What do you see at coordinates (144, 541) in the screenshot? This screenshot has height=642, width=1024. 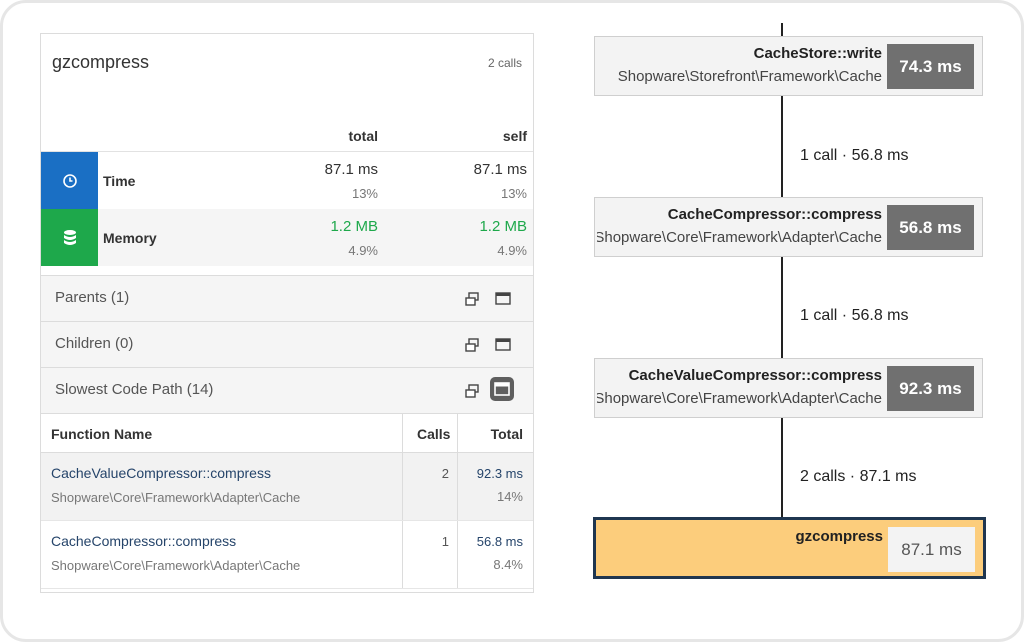 I see `function-name: CacheCompressor::compress` at bounding box center [144, 541].